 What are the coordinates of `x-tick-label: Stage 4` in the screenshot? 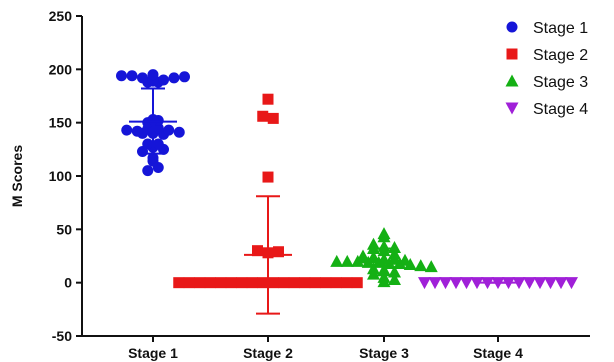 It's located at (498, 353).